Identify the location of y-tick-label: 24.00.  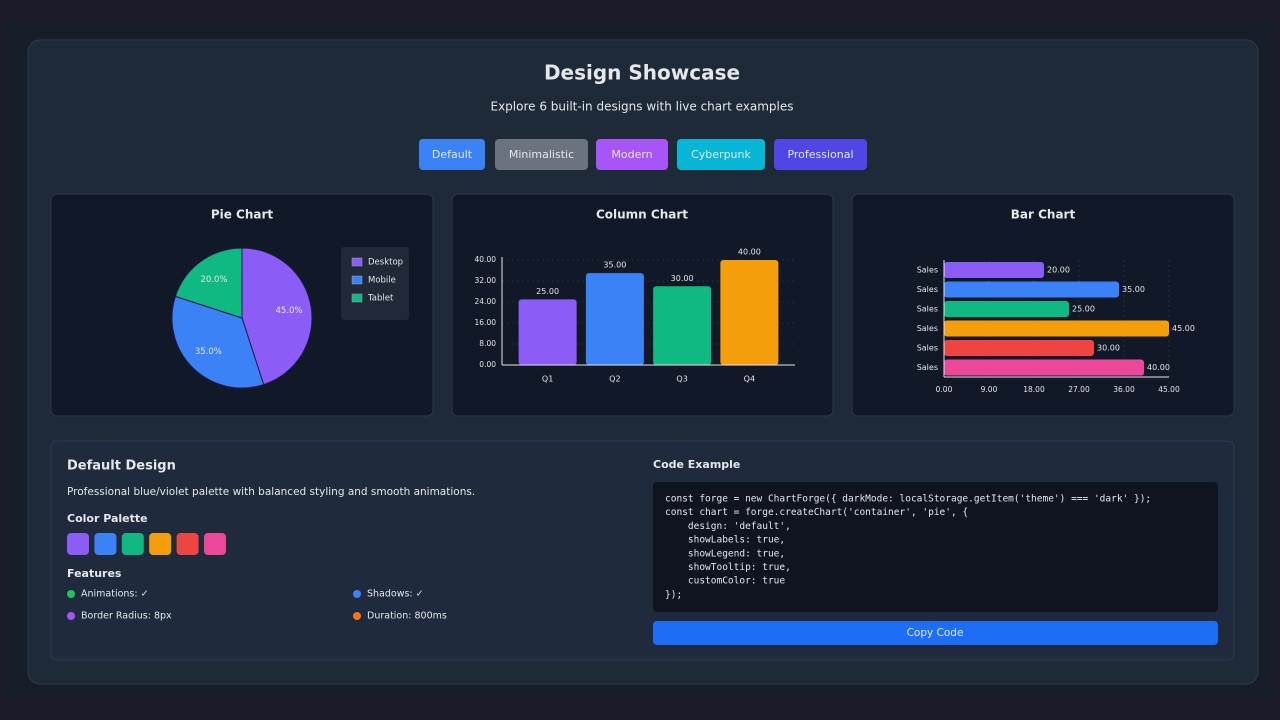
(486, 301).